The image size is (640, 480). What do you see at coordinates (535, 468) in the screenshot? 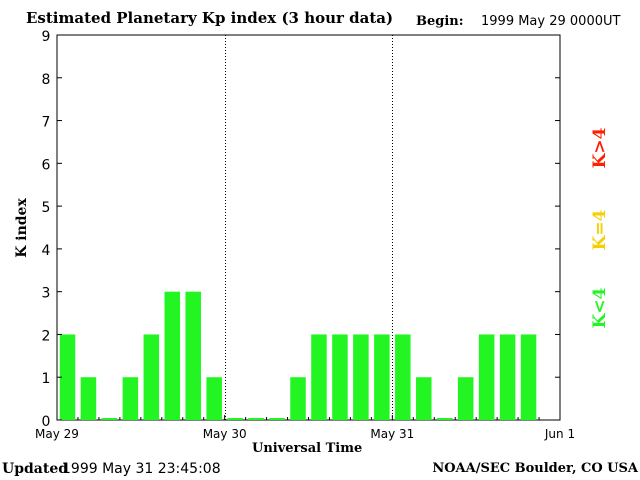
I see `source-credit: NOAA/SEC Boulder, CO USA` at bounding box center [535, 468].